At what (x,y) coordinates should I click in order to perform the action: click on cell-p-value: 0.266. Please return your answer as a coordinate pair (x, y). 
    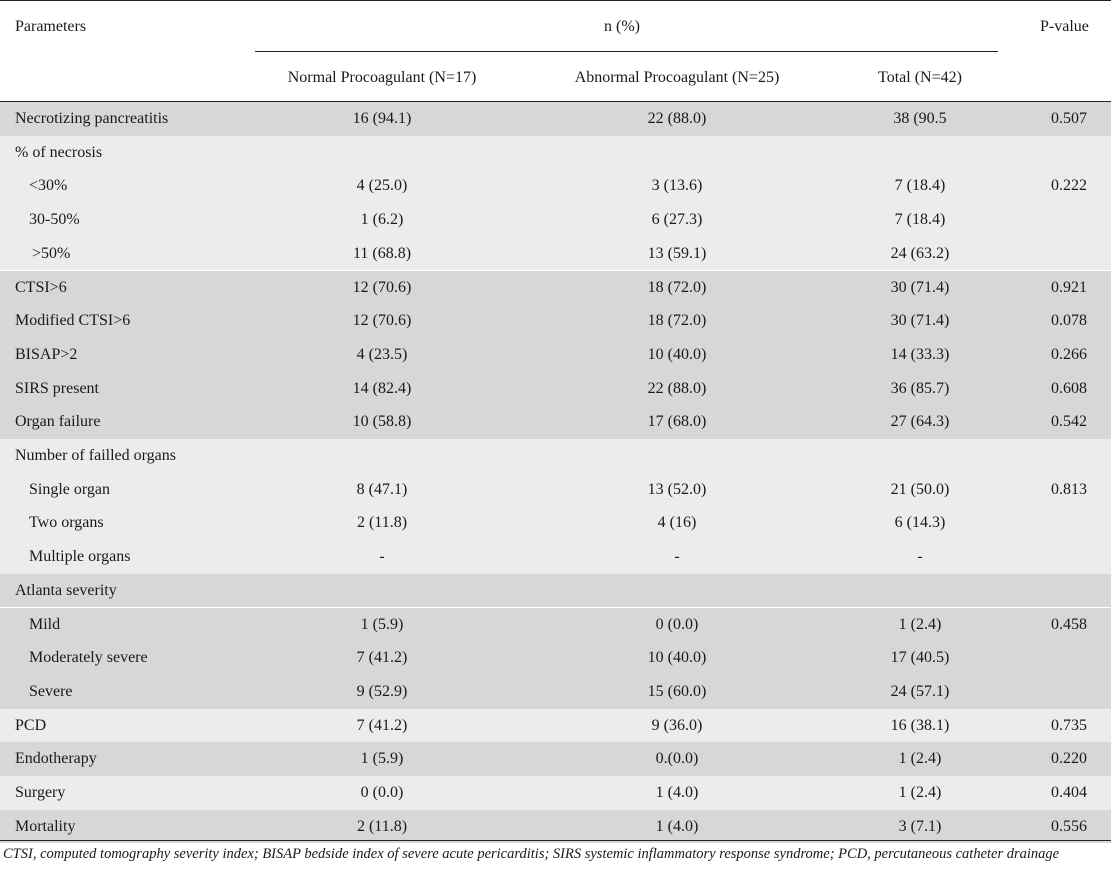
    Looking at the image, I should click on (1069, 354).